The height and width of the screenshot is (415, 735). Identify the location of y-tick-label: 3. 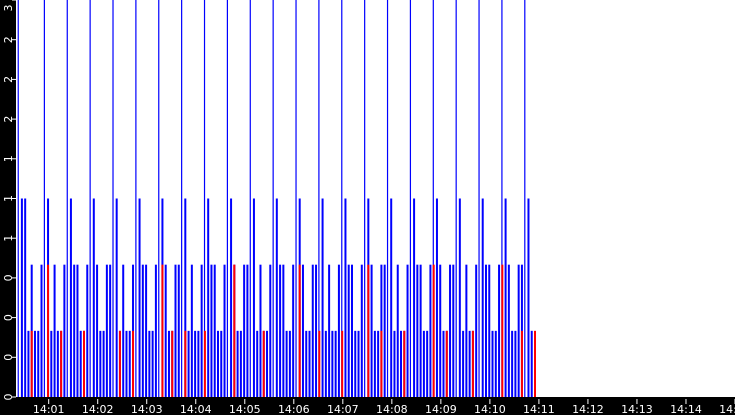
(8, 8).